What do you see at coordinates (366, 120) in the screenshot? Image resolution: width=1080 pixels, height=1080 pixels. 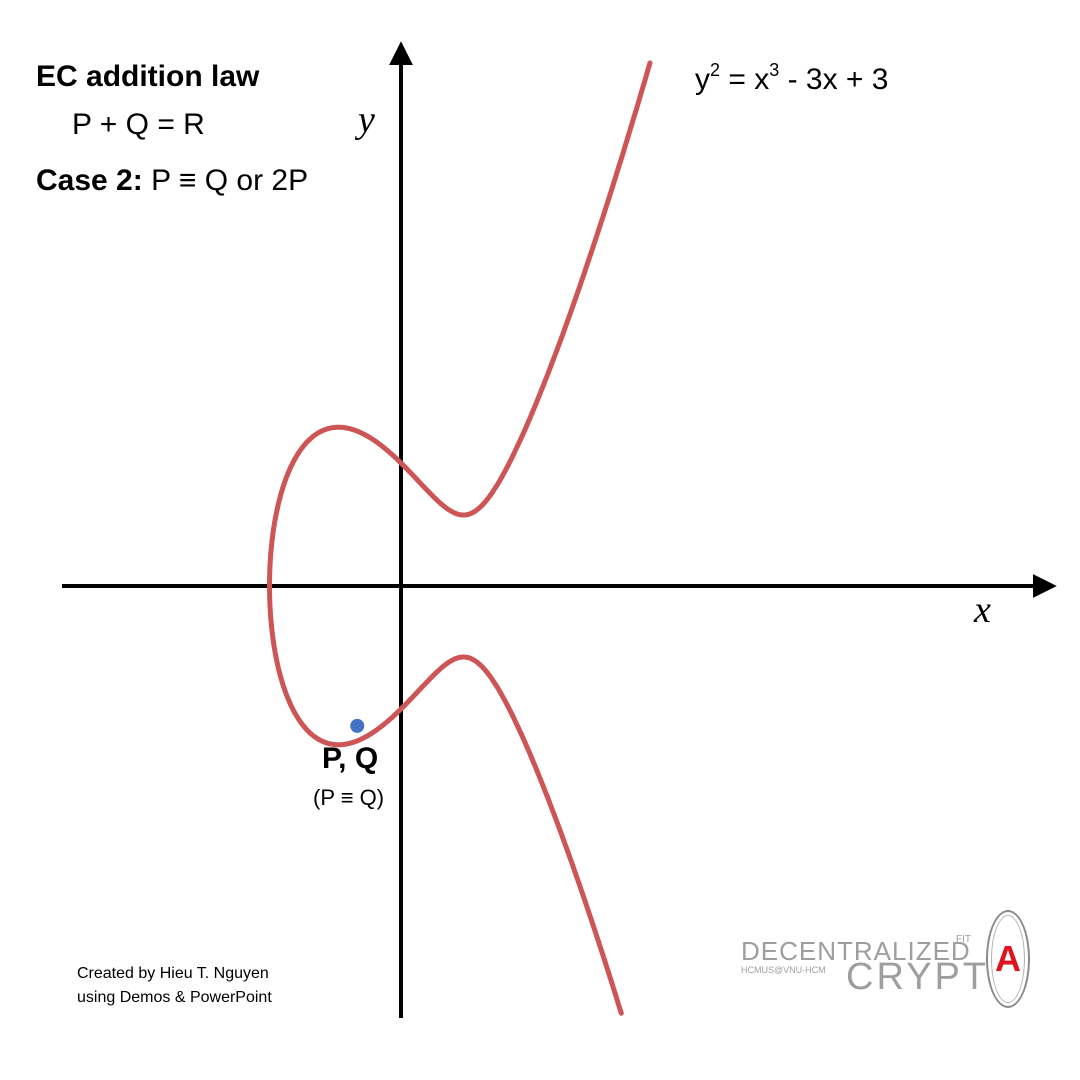 I see `y-axis-label: y` at bounding box center [366, 120].